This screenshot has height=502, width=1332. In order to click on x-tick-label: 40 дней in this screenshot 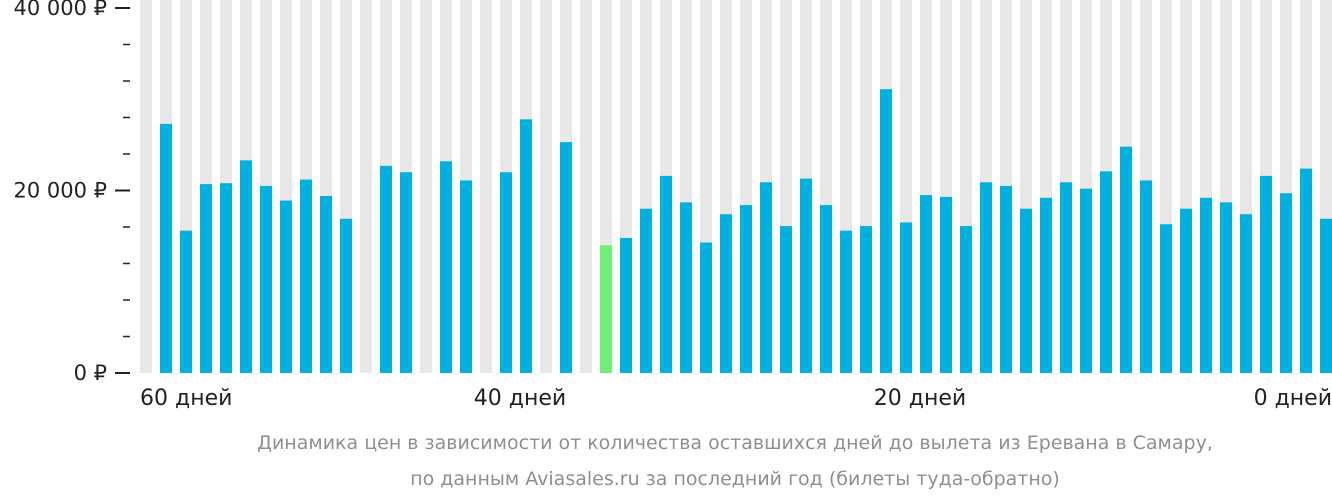, I will do `click(520, 398)`.